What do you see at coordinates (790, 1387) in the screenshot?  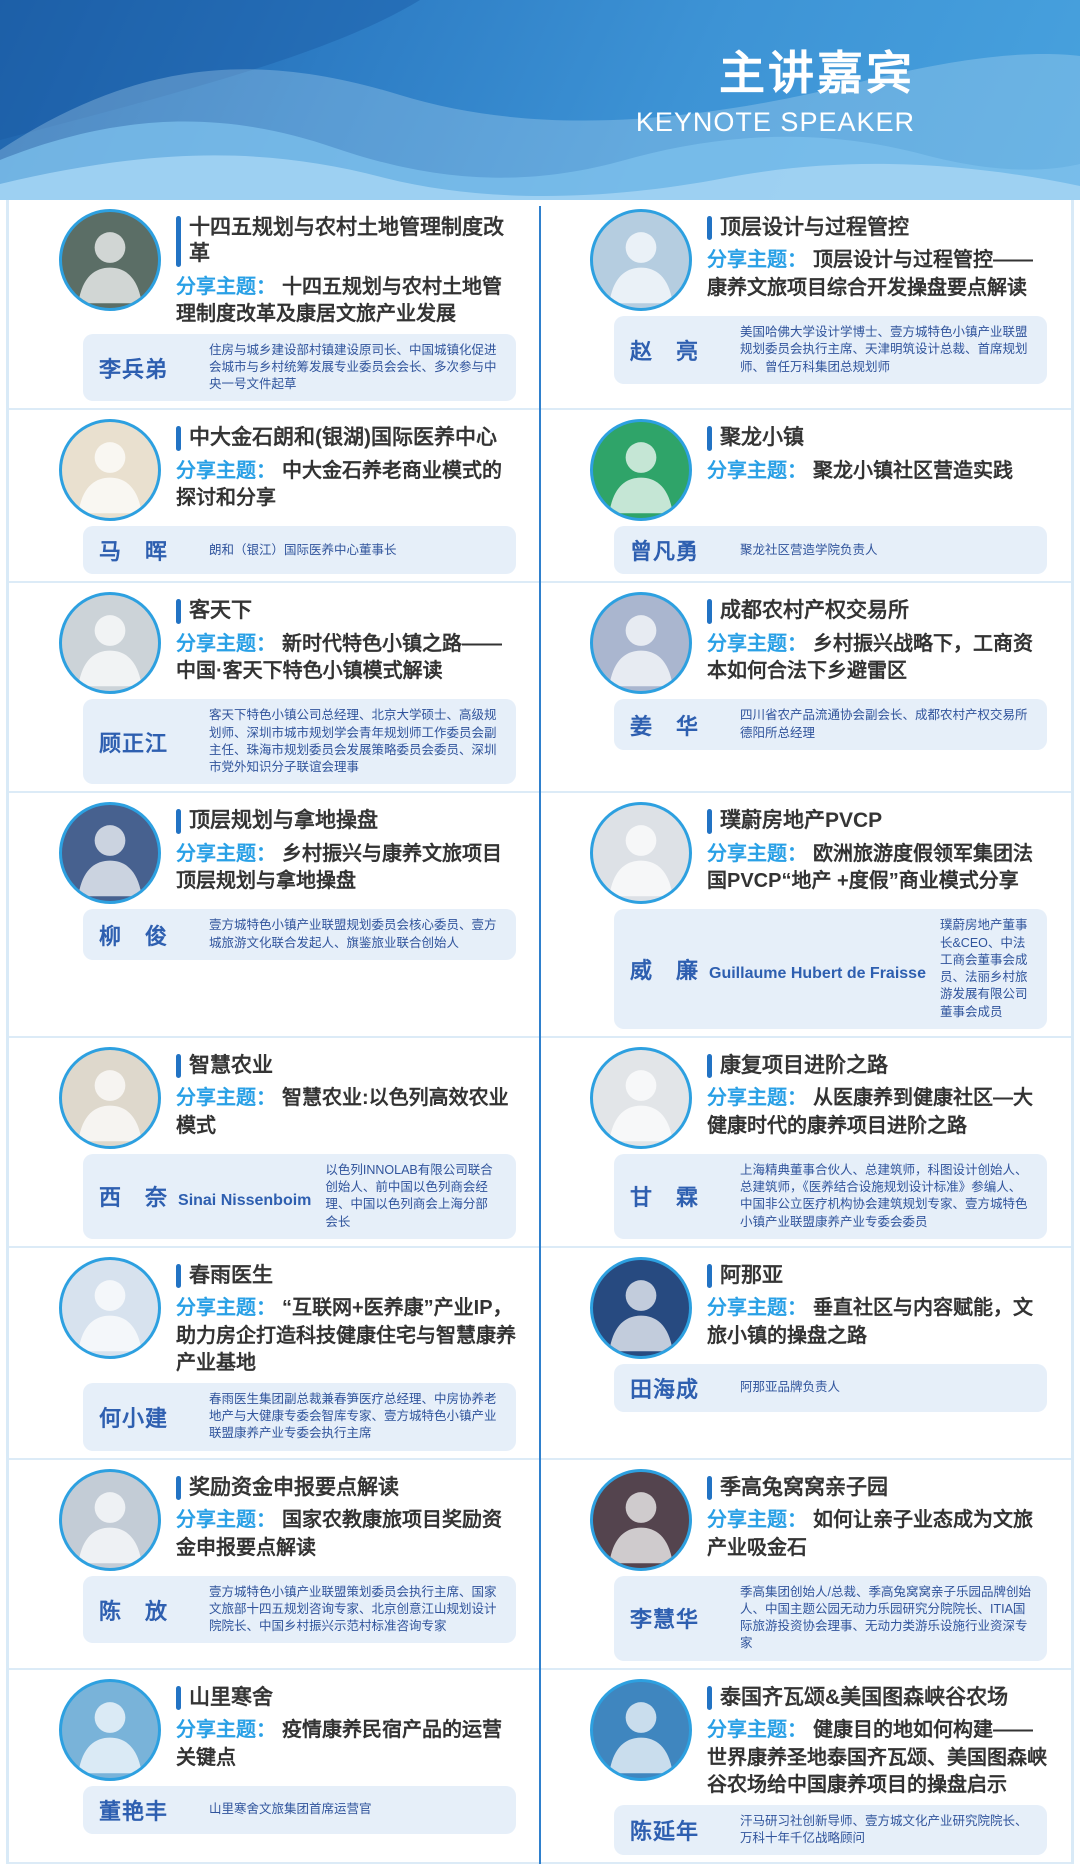 I see `speaker-bio: 阿那亚品牌负责人` at bounding box center [790, 1387].